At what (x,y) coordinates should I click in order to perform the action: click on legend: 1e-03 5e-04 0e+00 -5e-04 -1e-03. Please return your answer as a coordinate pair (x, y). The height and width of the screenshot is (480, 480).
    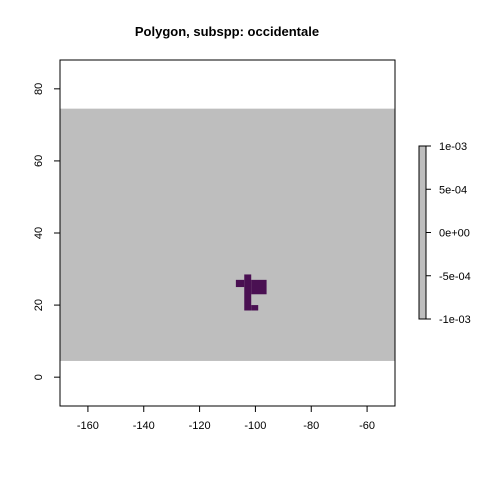
    Looking at the image, I should click on (445, 233).